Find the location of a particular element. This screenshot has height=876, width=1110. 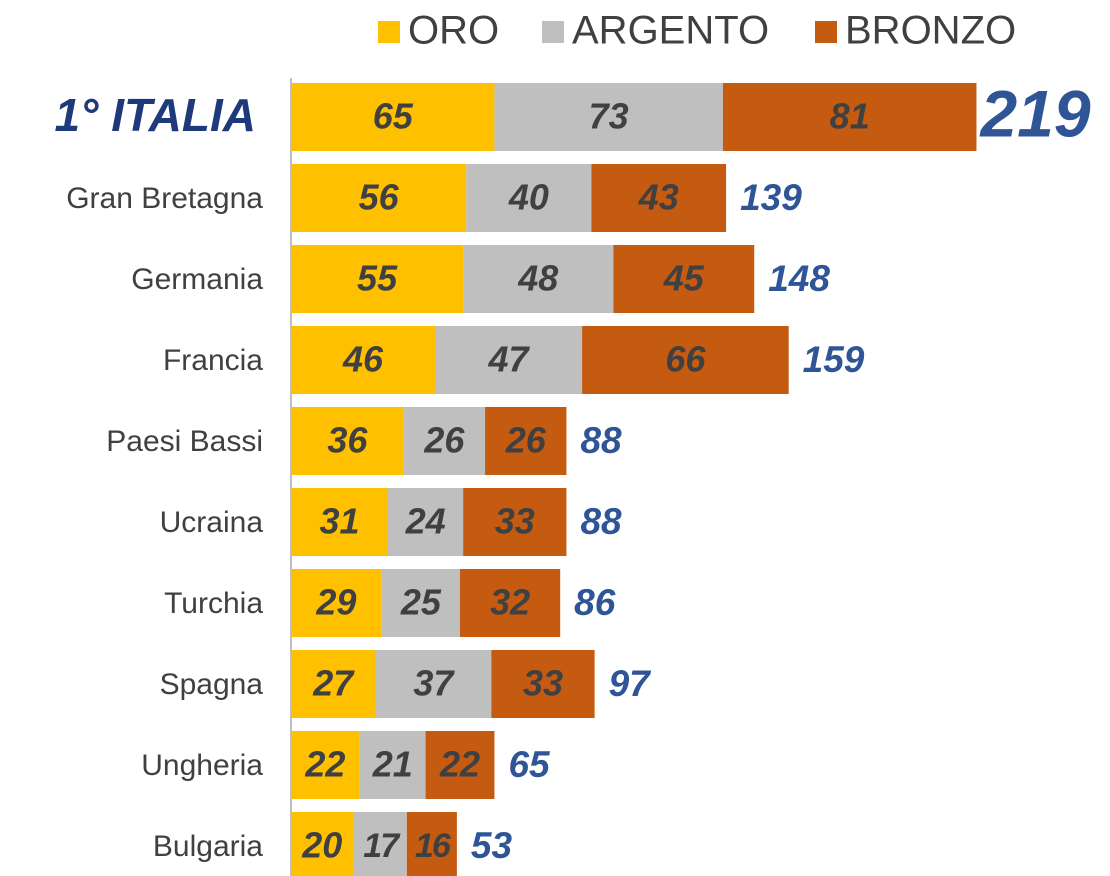

total-label: 97 is located at coordinates (631, 683).